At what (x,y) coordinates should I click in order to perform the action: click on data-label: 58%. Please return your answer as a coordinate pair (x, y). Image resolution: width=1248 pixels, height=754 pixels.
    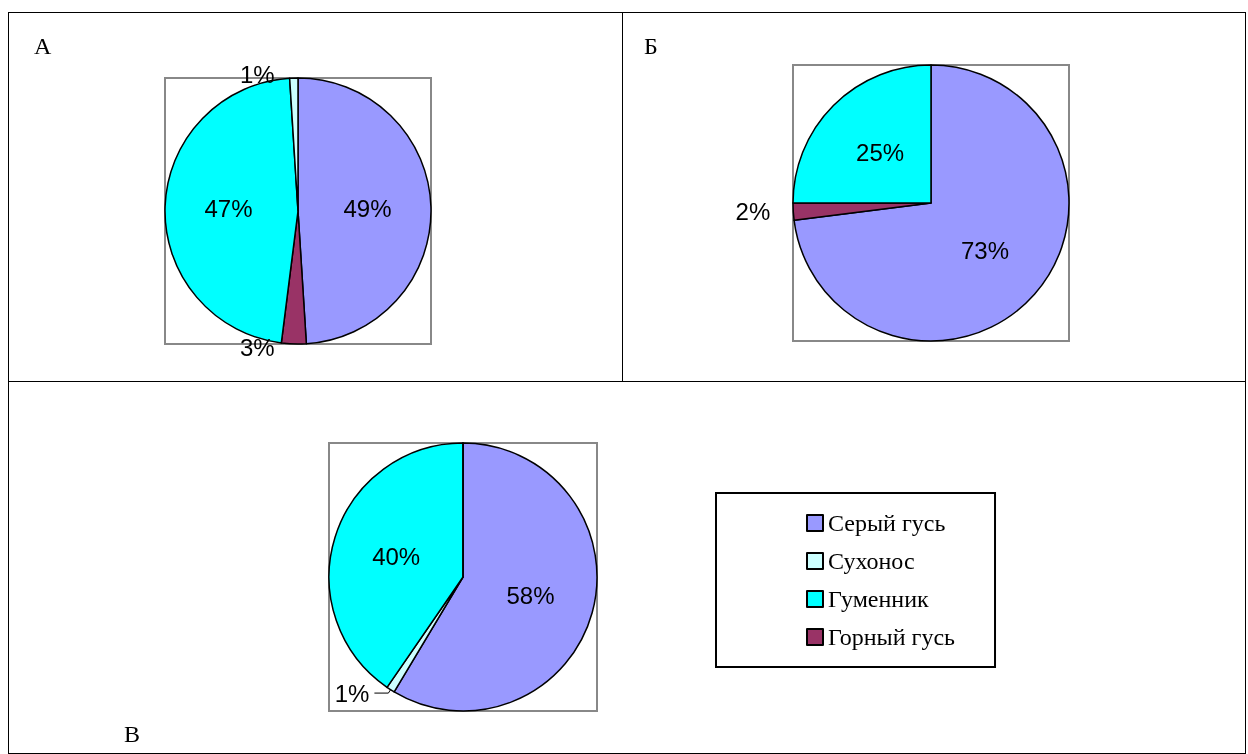
    Looking at the image, I should click on (530, 596).